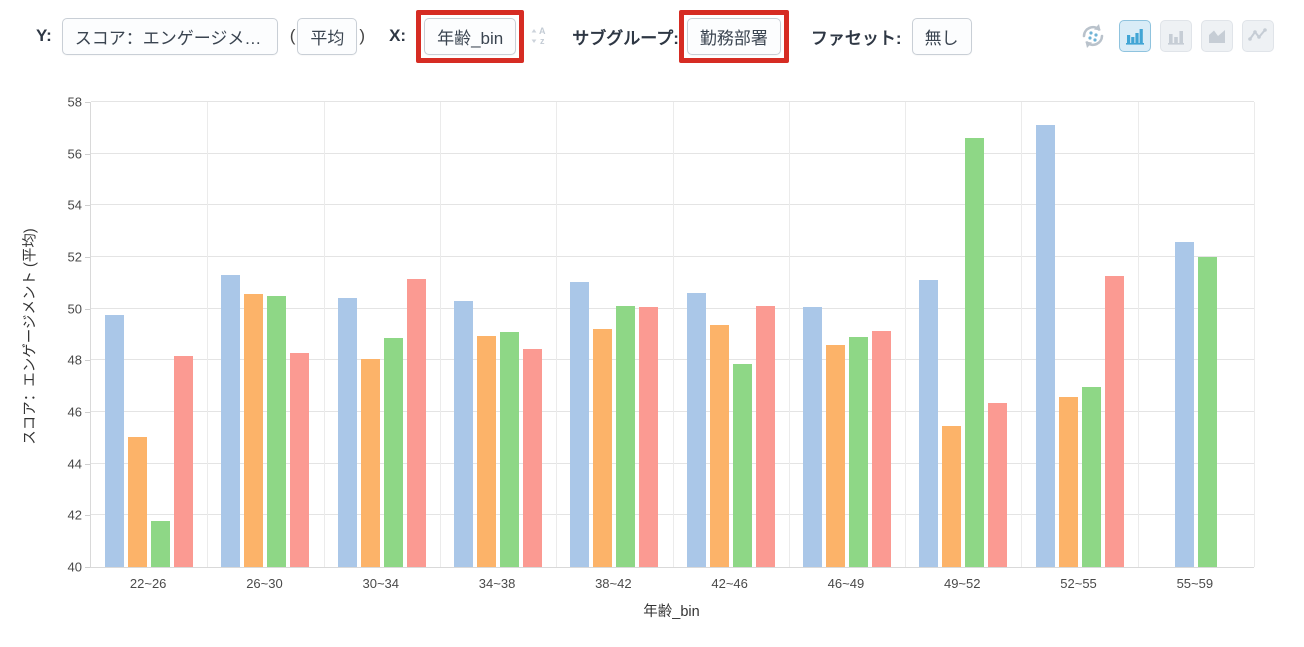 This screenshot has height=647, width=1304. Describe the element at coordinates (74, 205) in the screenshot. I see `y-tick-label: 54` at that location.